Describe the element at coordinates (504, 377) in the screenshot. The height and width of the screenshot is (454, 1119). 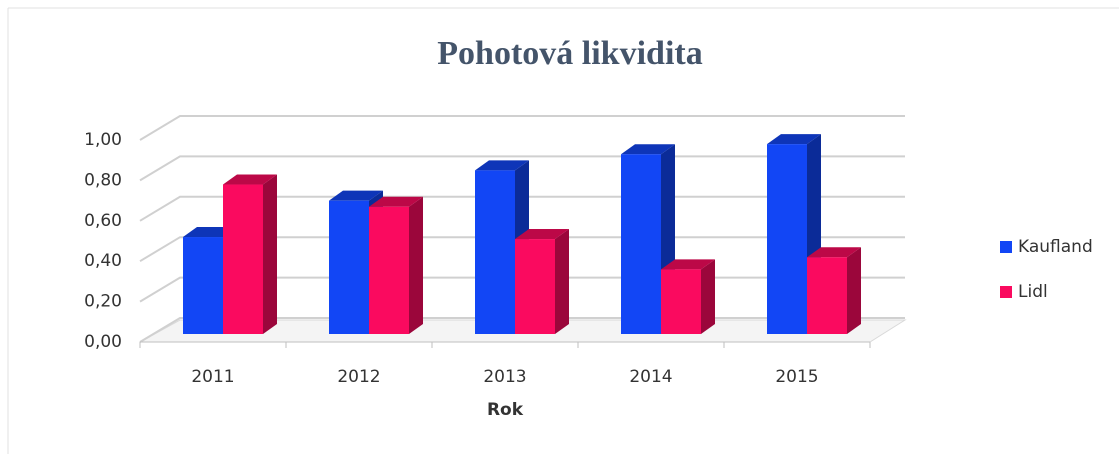
I see `x-tick-label: 2013` at that location.